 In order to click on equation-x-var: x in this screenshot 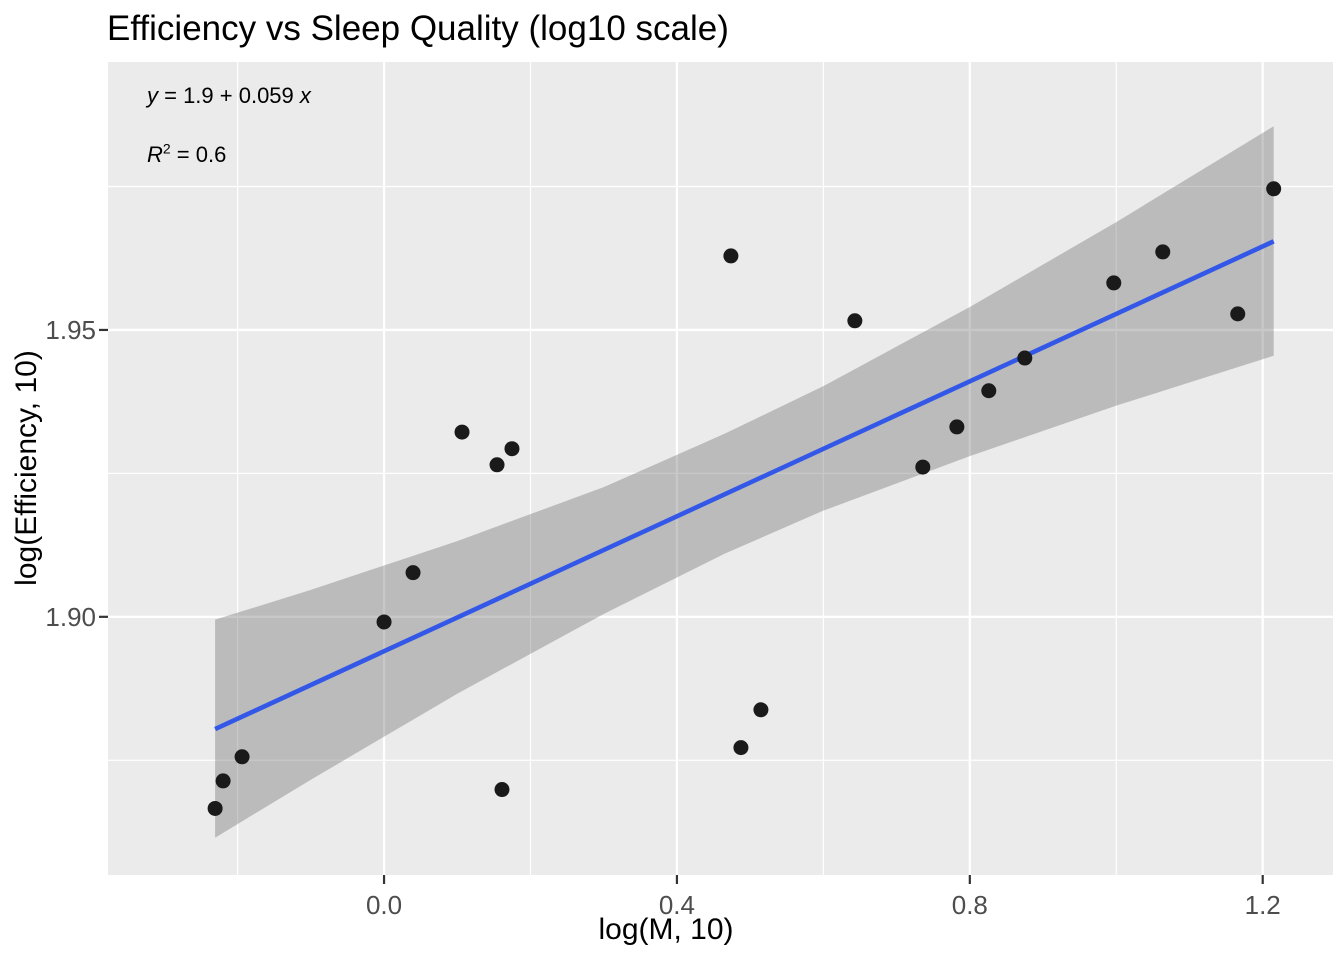, I will do `click(305, 95)`.